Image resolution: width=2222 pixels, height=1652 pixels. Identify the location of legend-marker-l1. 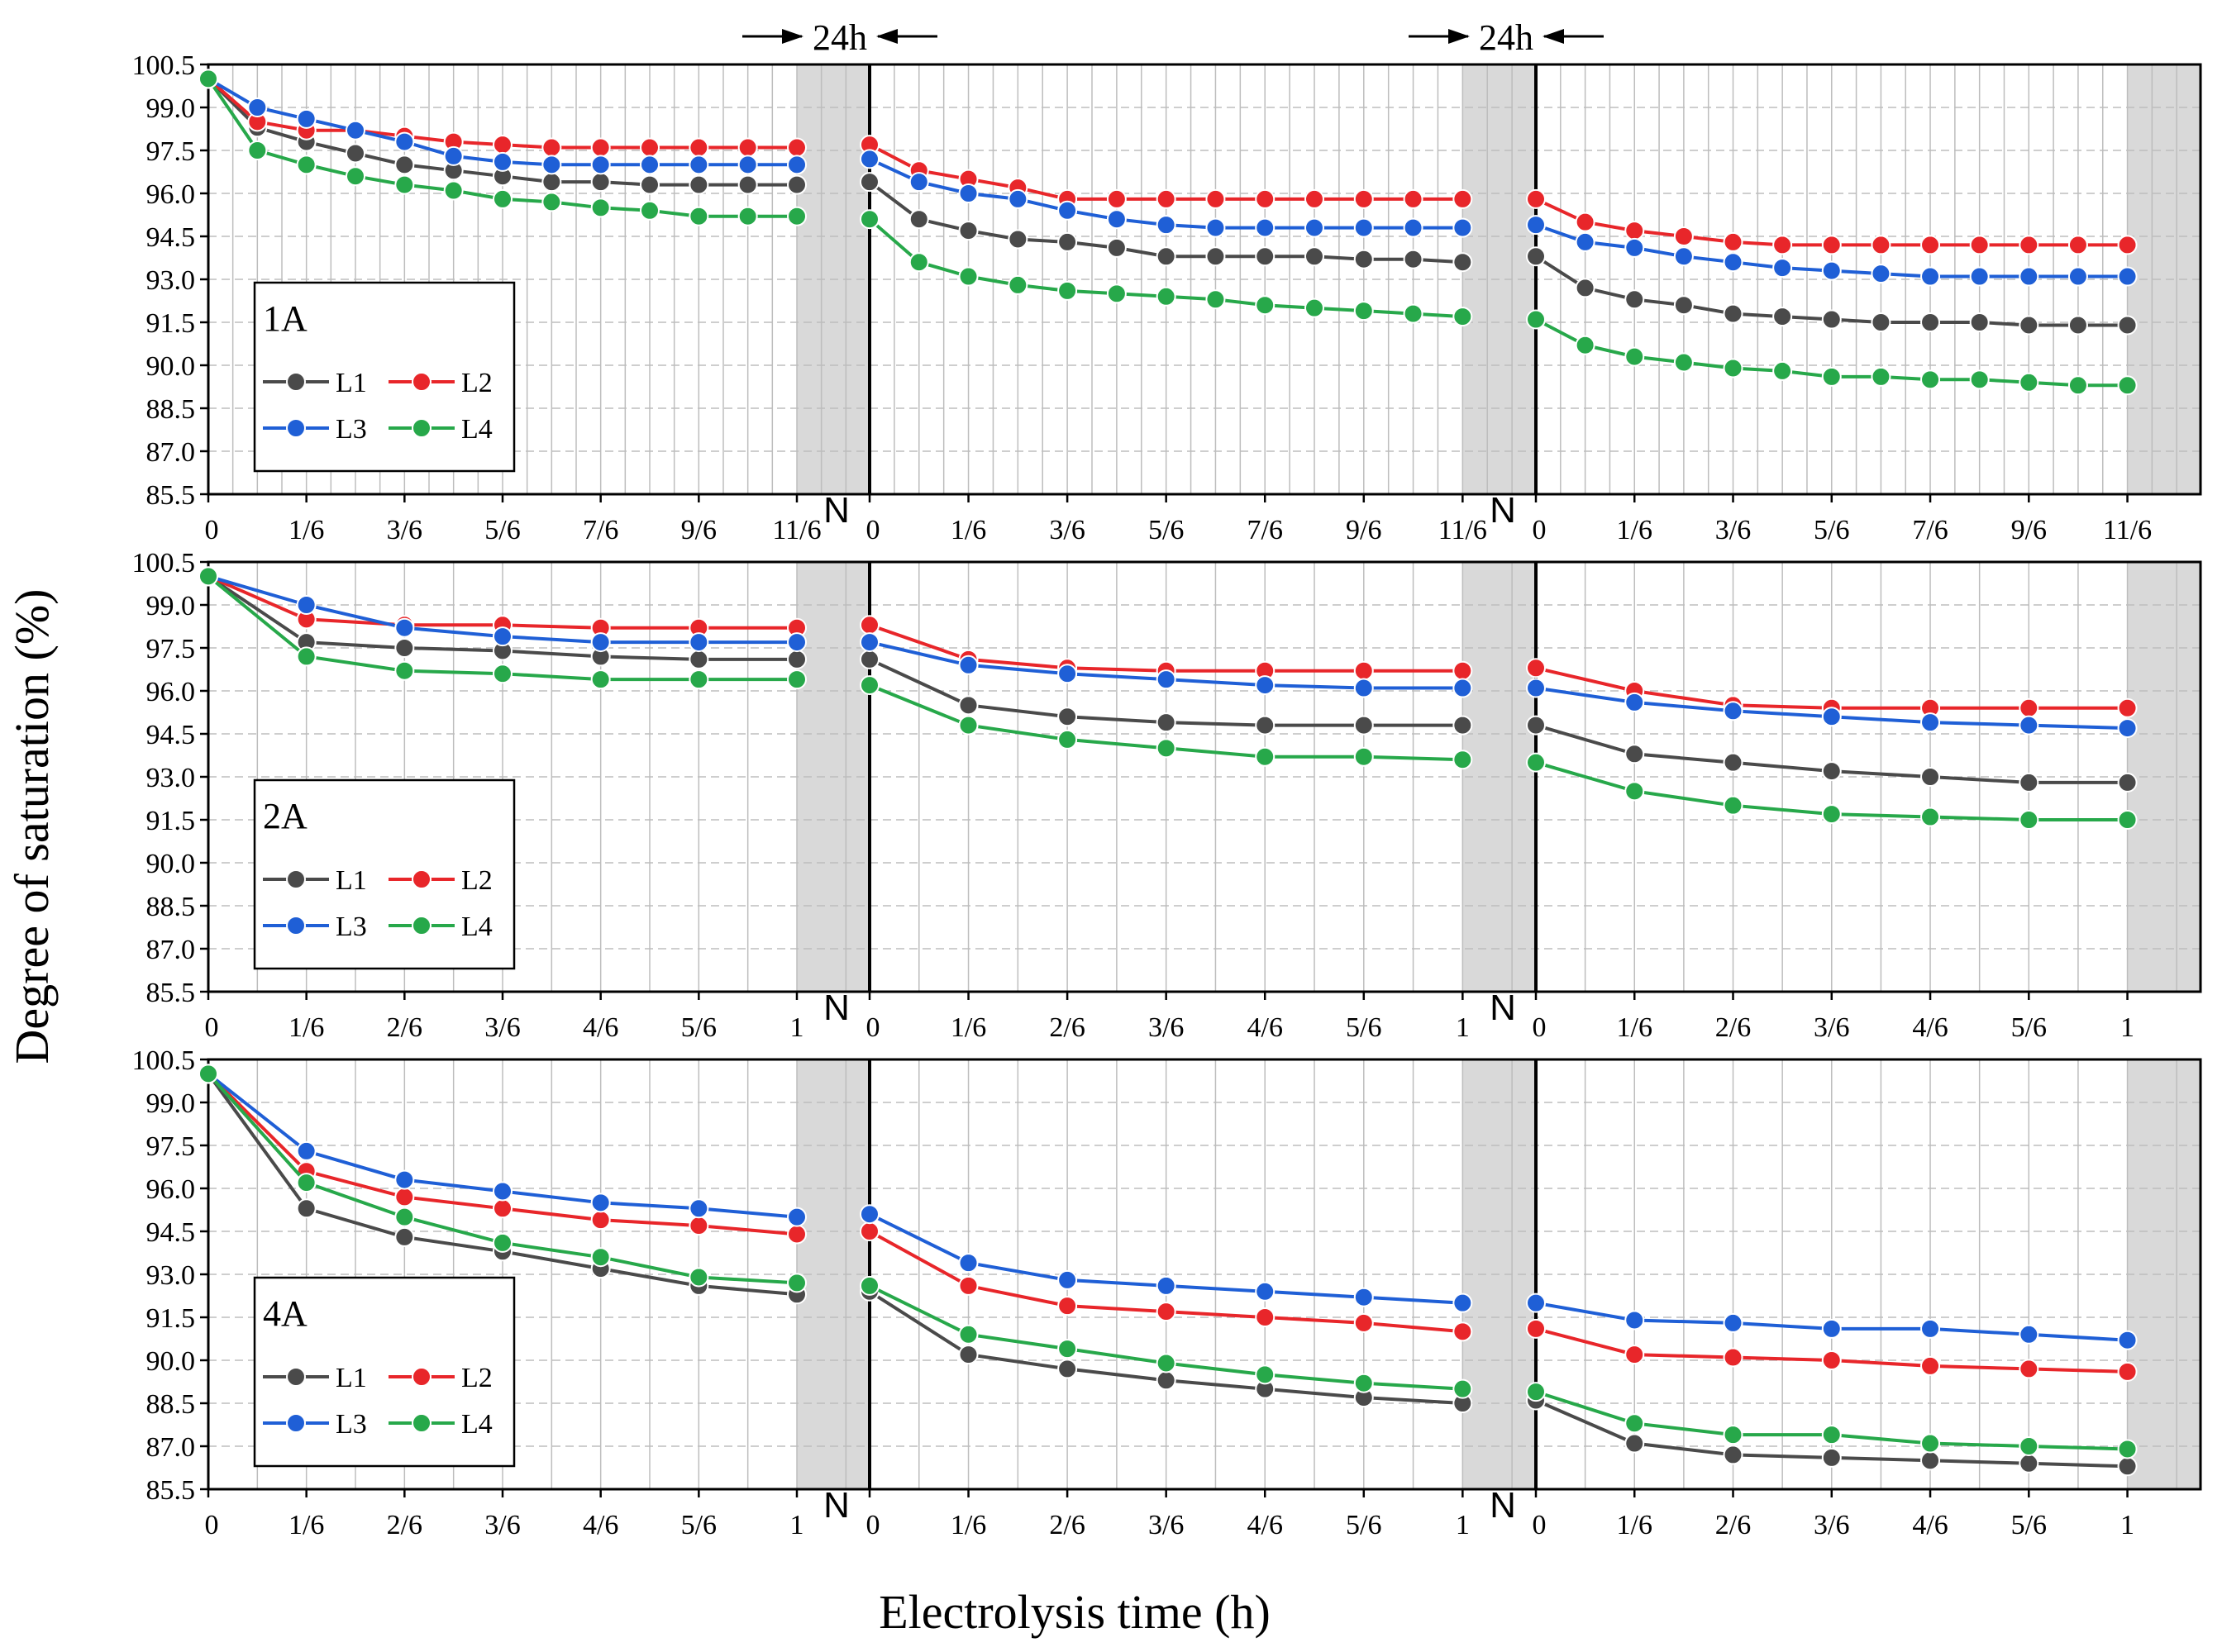
(296, 382).